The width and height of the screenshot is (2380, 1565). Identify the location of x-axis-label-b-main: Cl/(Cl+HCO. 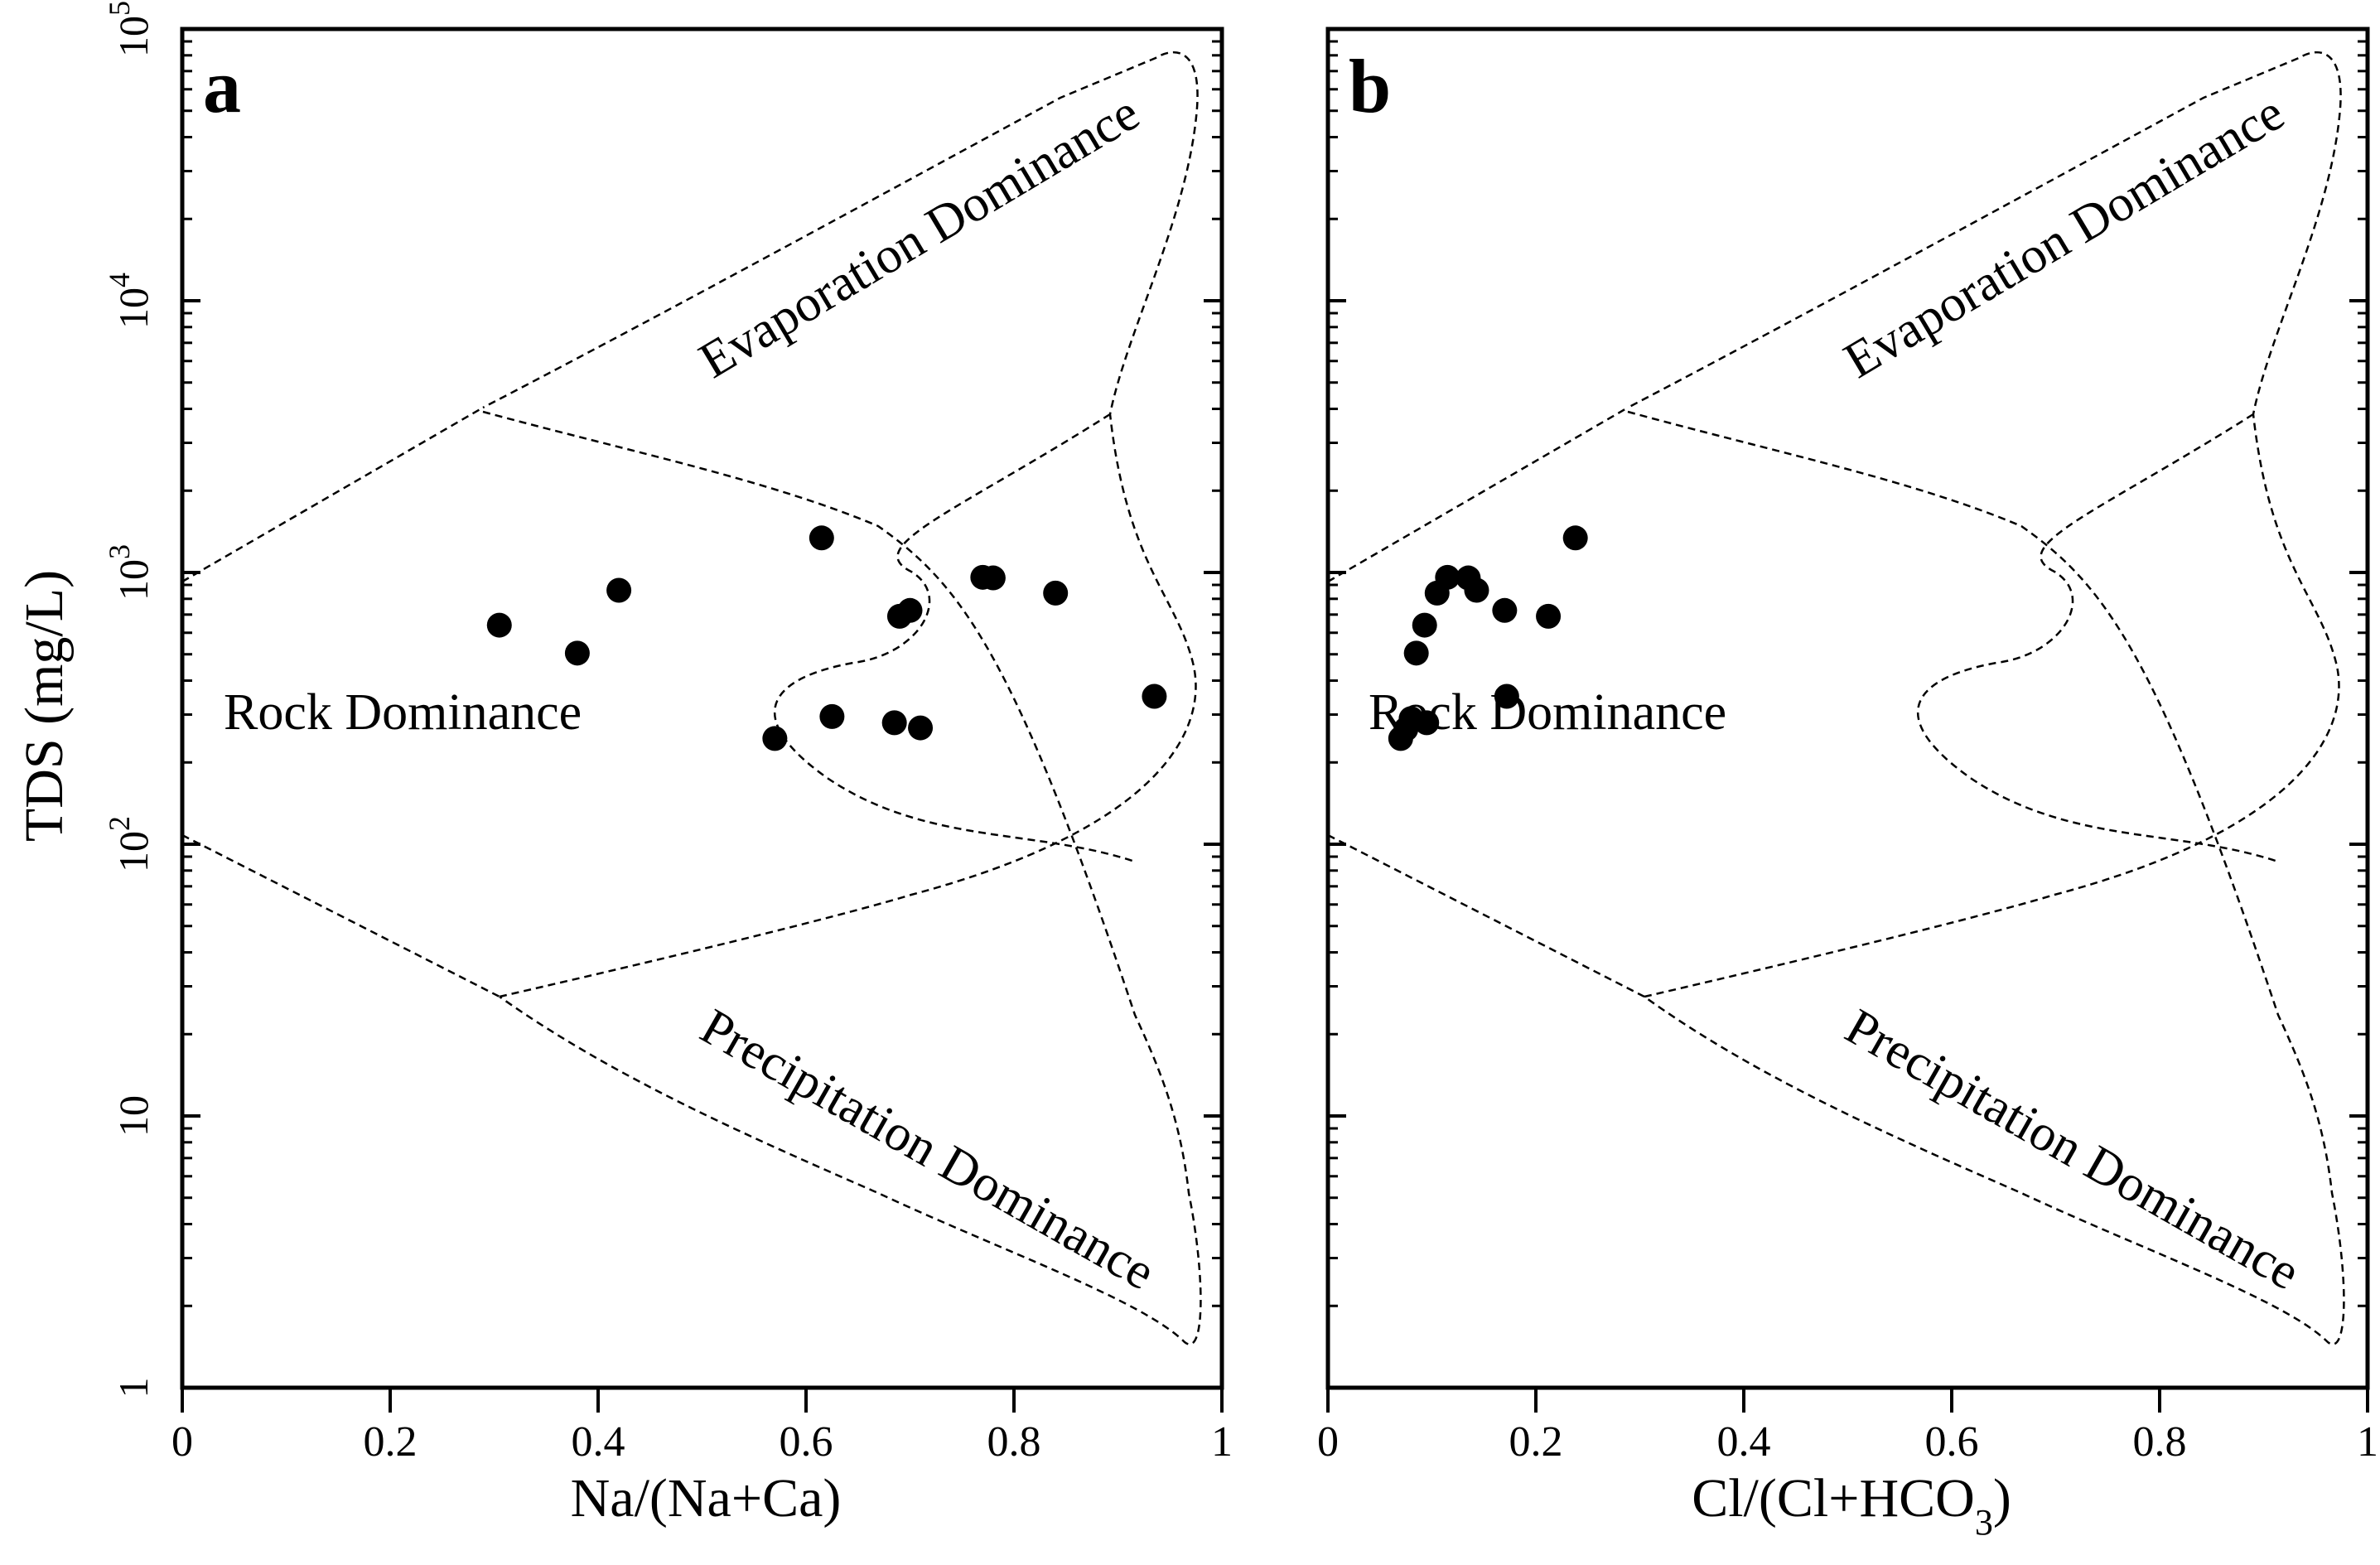
(1833, 1498).